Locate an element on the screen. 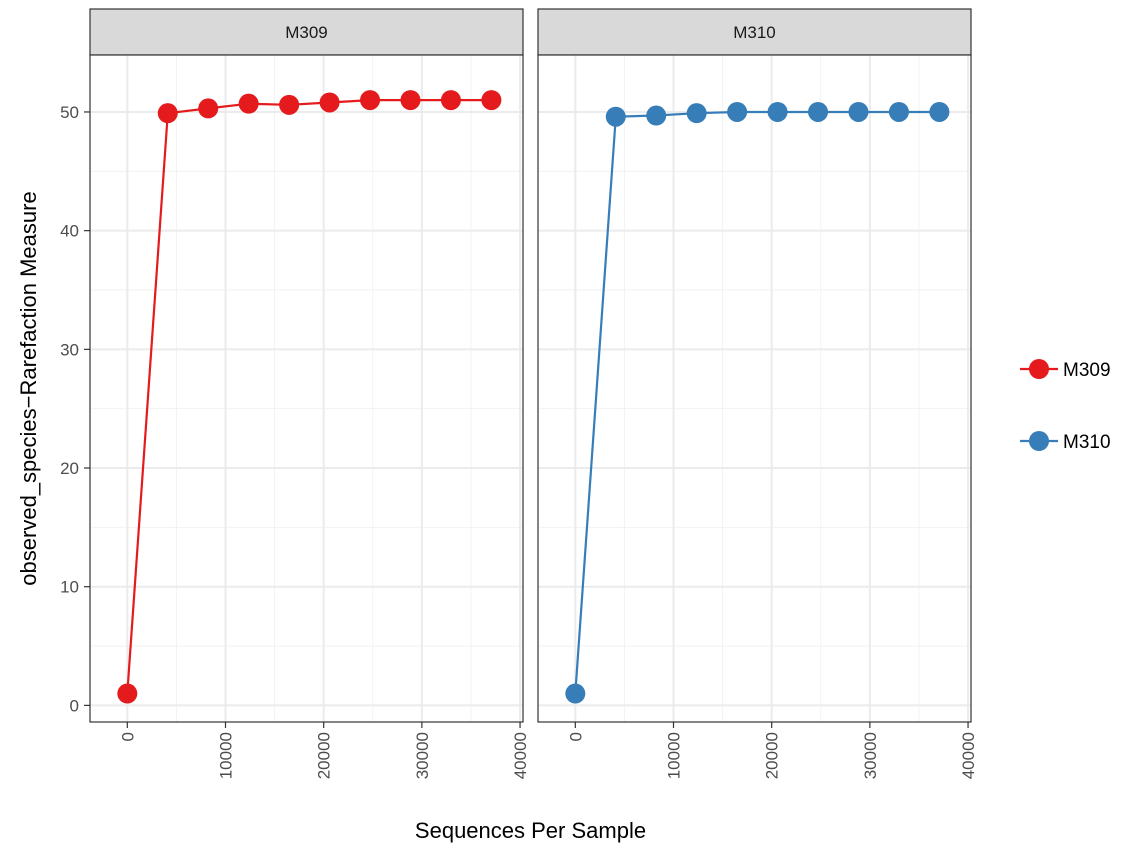 The height and width of the screenshot is (854, 1131). y-tick-label: 50 is located at coordinates (69, 112).